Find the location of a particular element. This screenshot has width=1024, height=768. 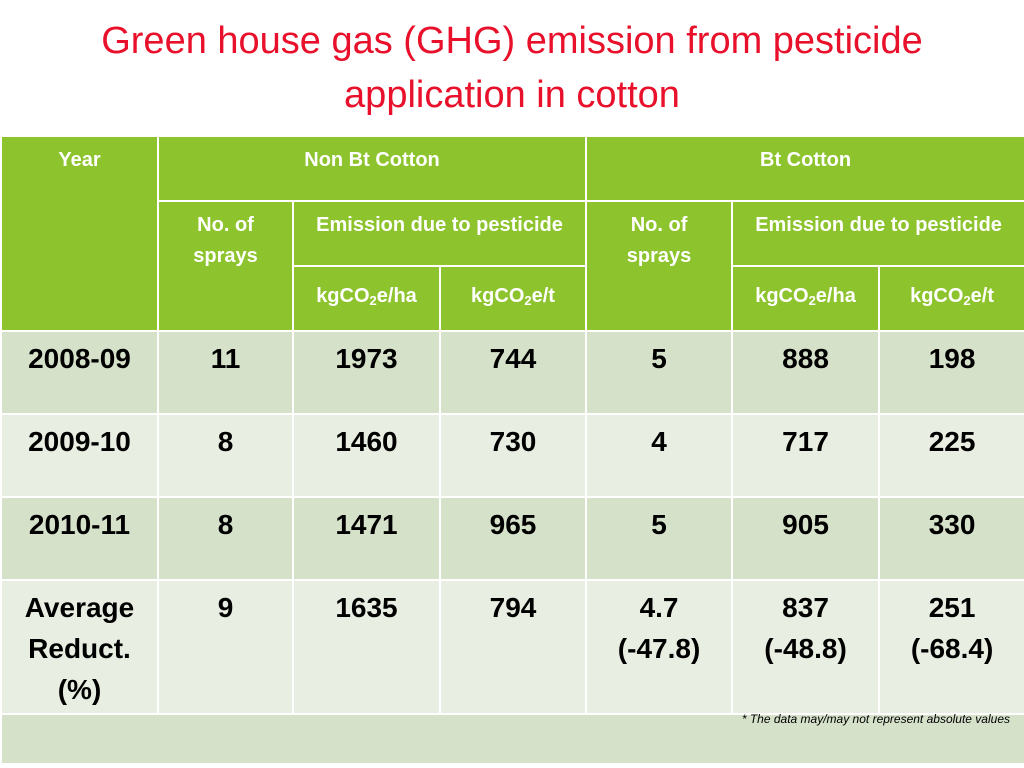

bt-emission-t-cell: 330 is located at coordinates (951, 538).